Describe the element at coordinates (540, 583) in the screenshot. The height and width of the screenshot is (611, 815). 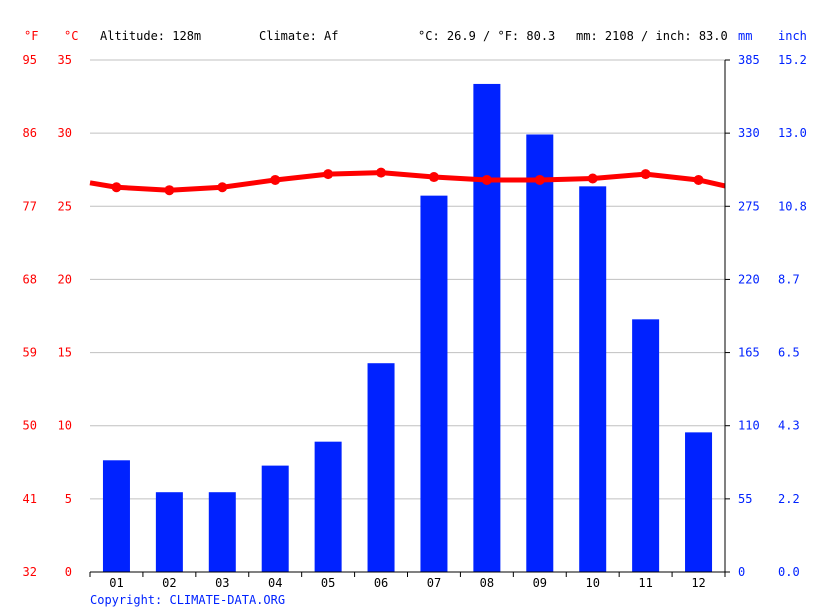
I see `month-label: 09` at that location.